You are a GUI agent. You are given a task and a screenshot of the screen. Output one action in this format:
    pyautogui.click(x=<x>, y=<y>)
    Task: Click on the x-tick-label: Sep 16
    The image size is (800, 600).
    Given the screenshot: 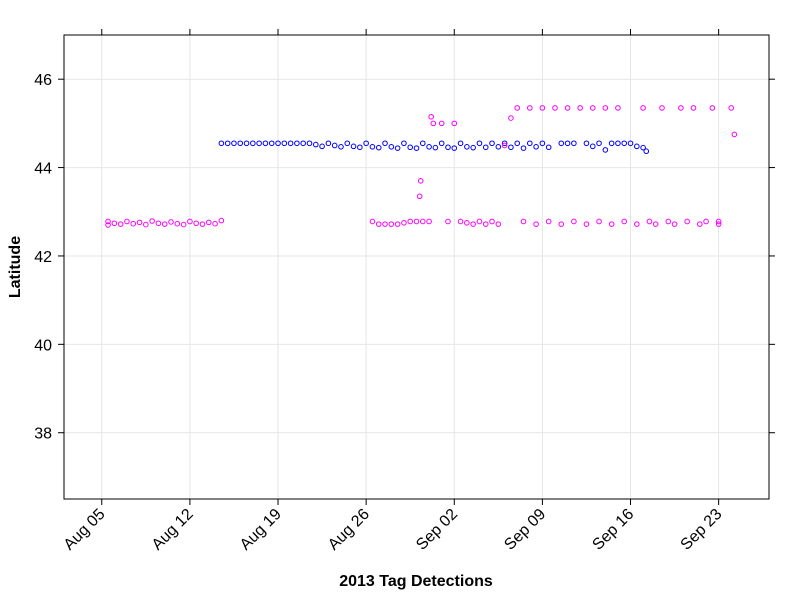 What is the action you would take?
    pyautogui.click(x=613, y=530)
    